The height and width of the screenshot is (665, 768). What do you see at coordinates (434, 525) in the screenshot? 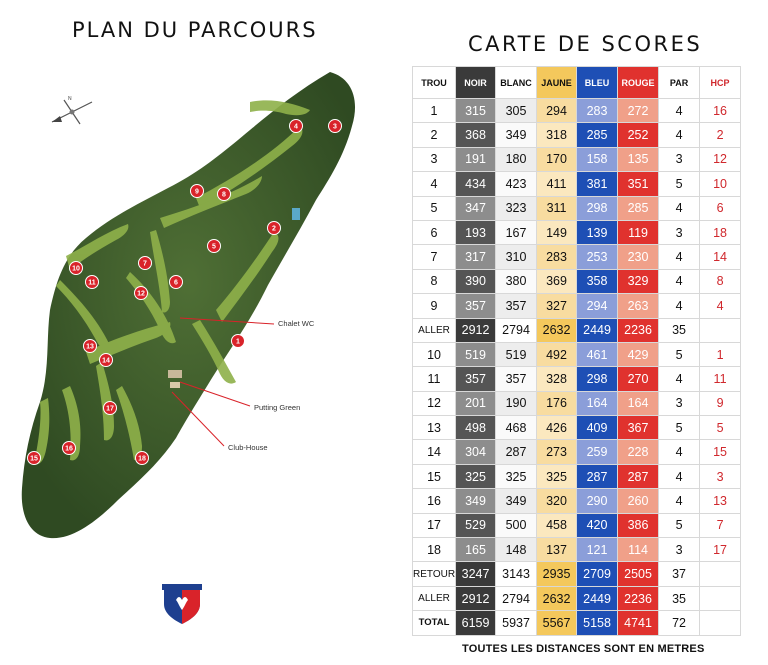
I see `cell-trou: 17` at bounding box center [434, 525].